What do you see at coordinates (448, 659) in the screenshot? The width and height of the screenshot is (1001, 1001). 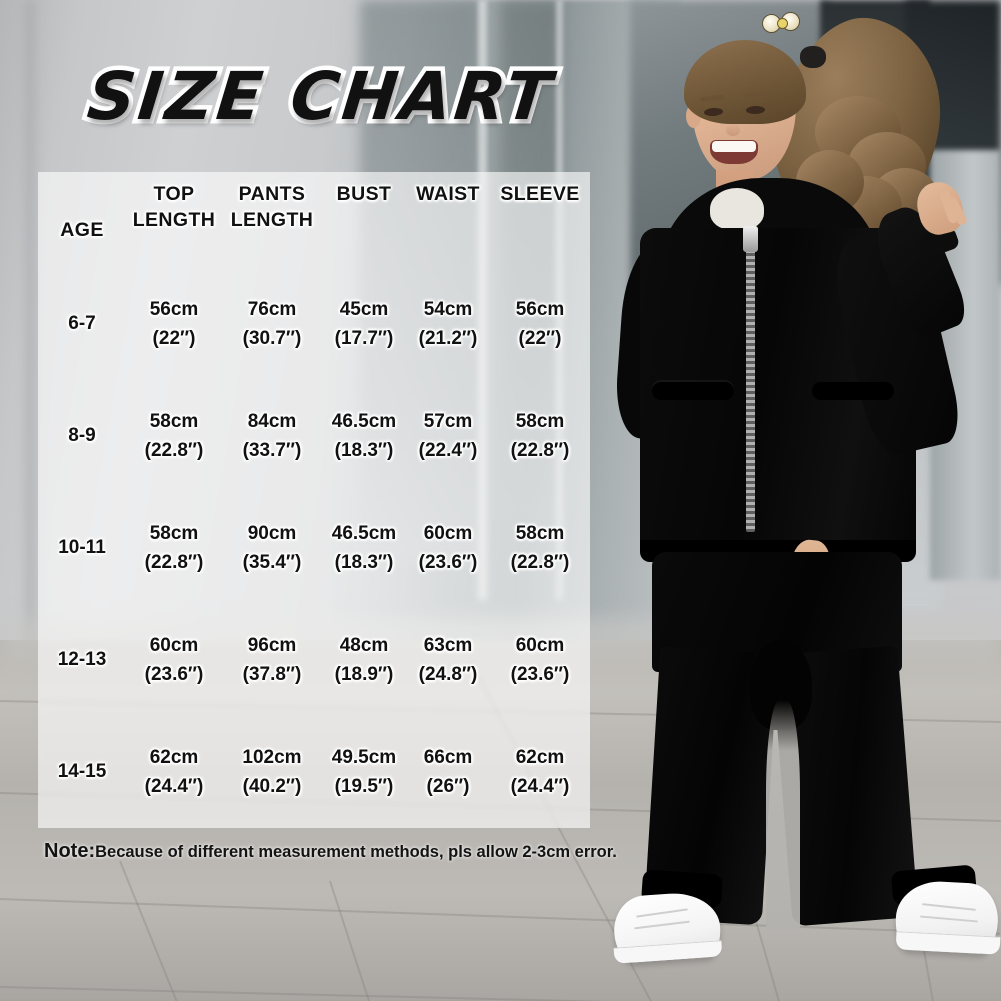 I see `cell-waist: 63cm (24.8″)` at bounding box center [448, 659].